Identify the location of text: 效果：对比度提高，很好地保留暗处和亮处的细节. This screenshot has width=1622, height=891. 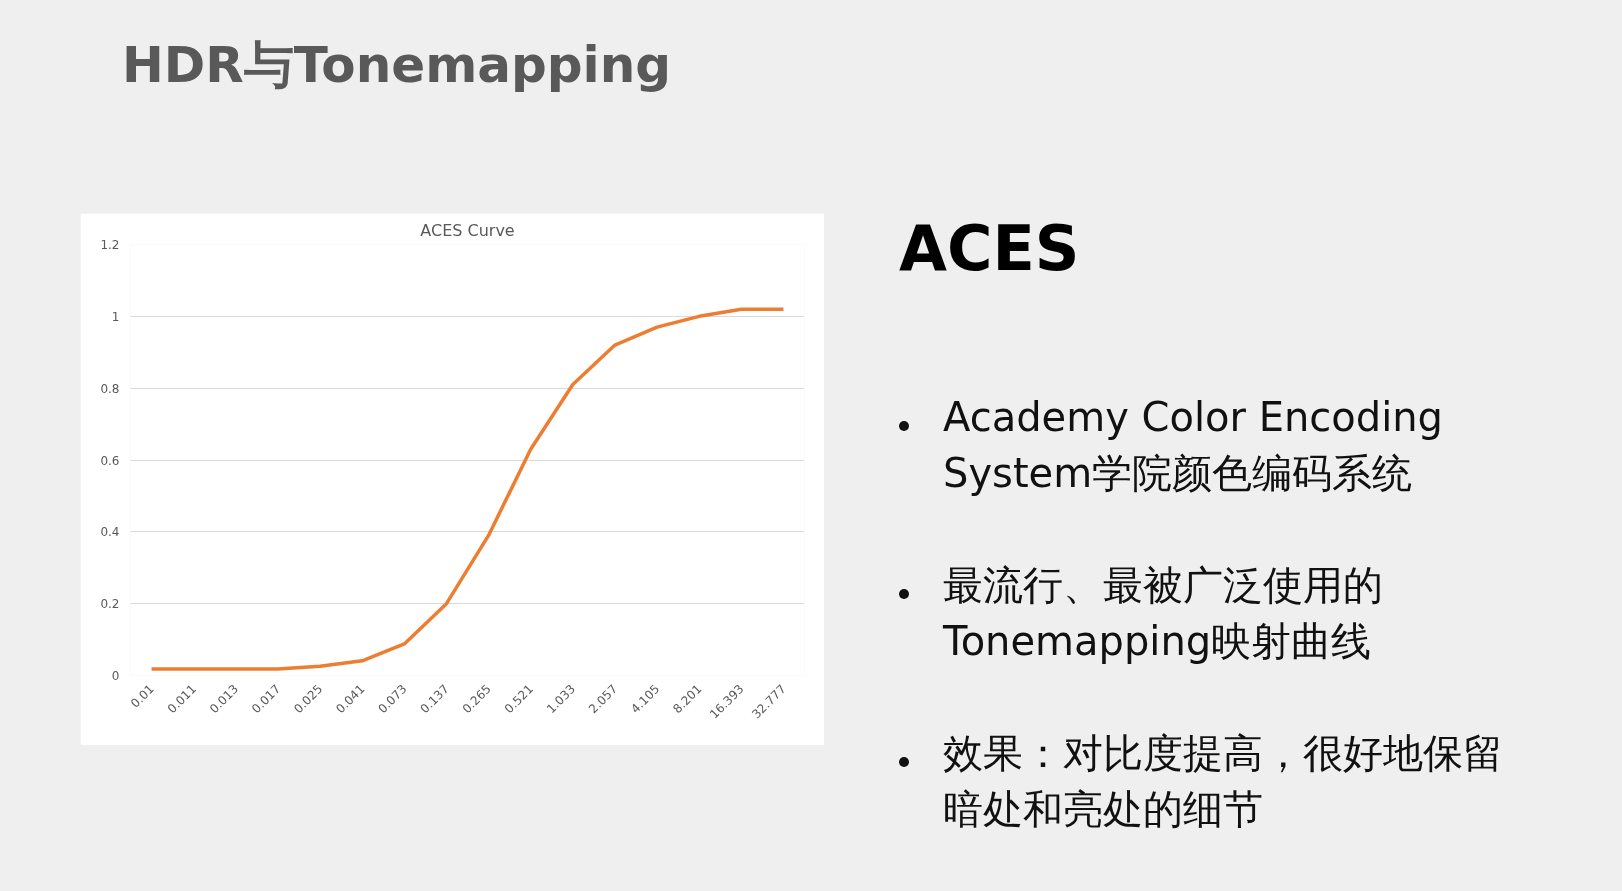
(1223, 781).